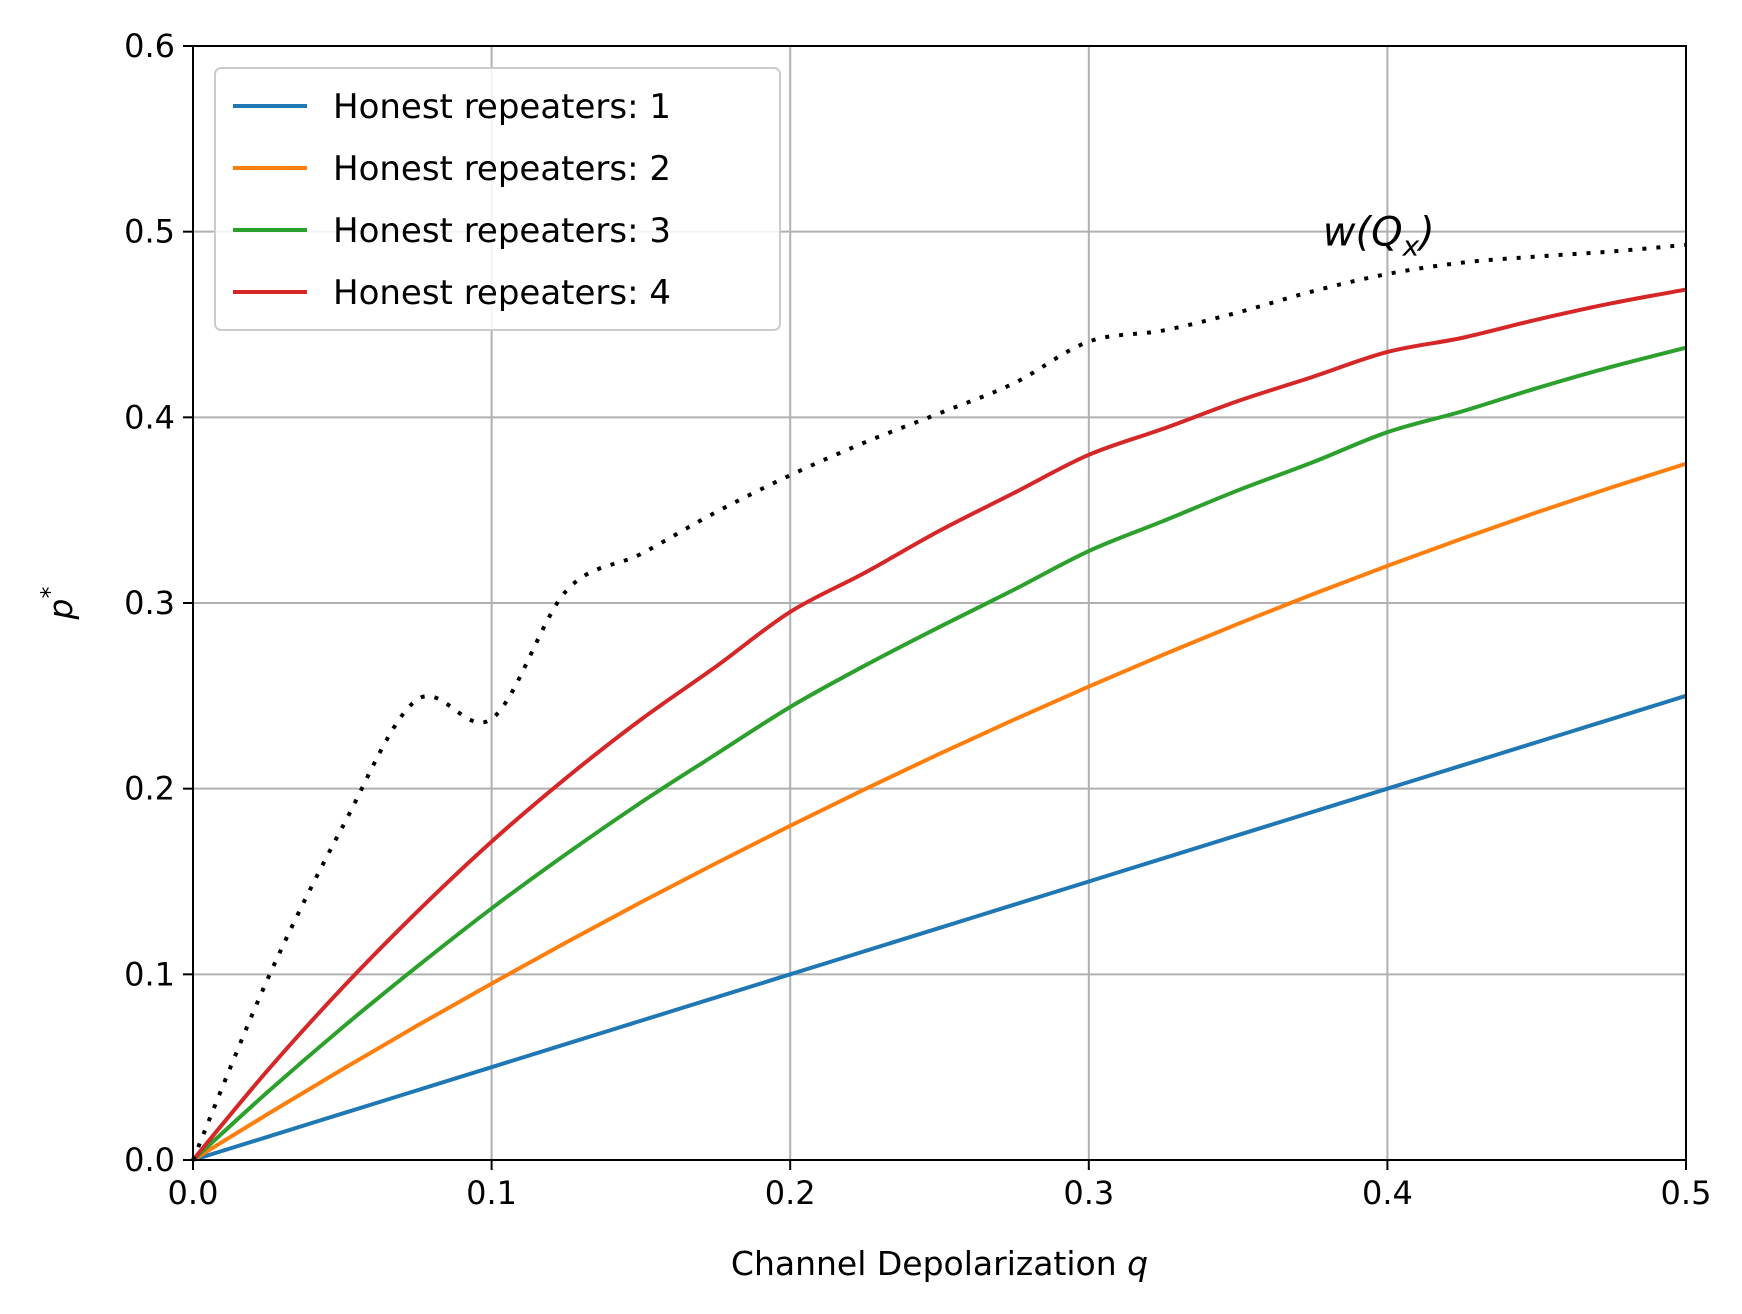  Describe the element at coordinates (502, 293) in the screenshot. I see `legend-label: Honest repeaters: 4` at that location.